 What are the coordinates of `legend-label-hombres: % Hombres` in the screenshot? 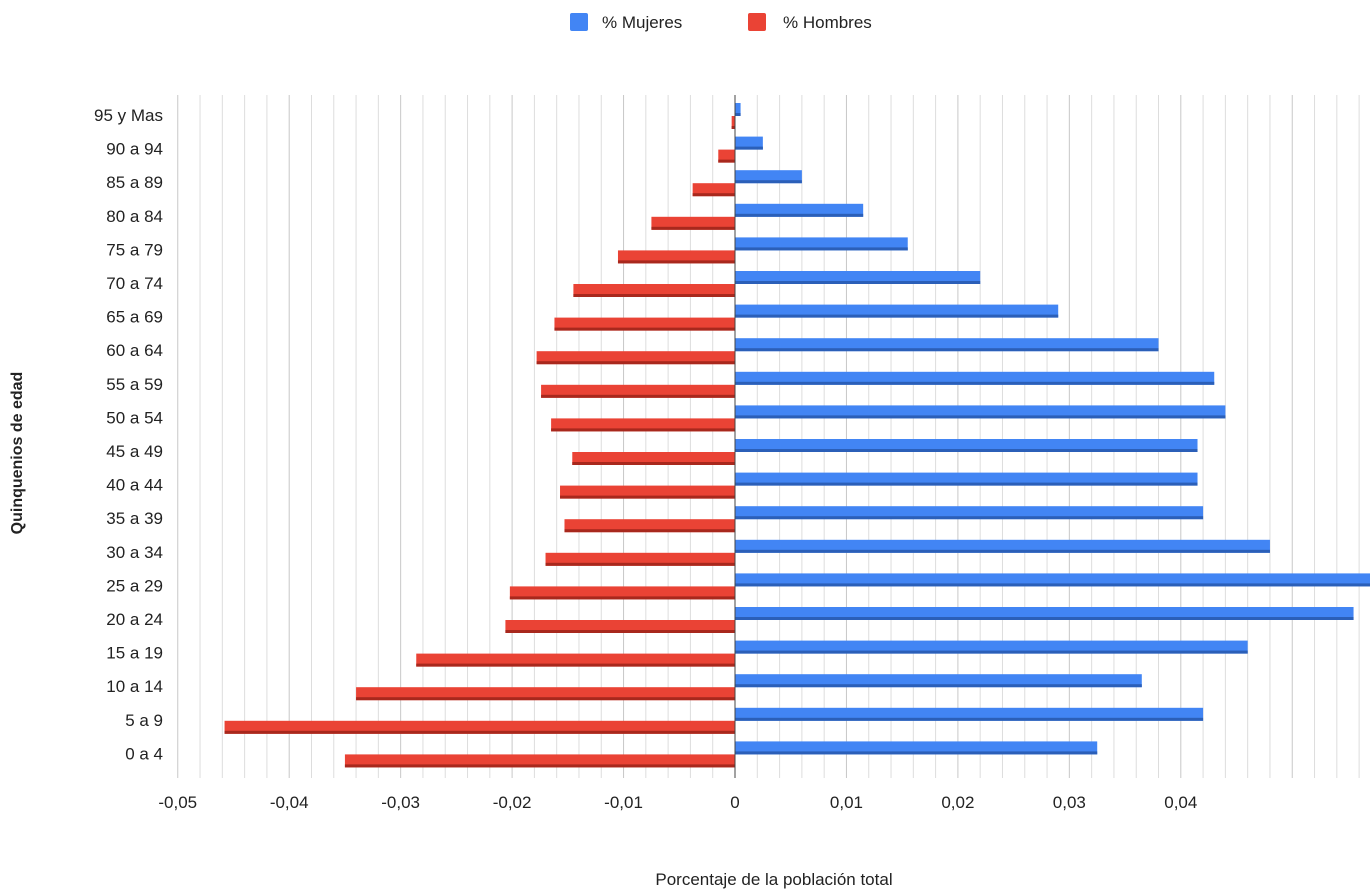 It's located at (827, 22).